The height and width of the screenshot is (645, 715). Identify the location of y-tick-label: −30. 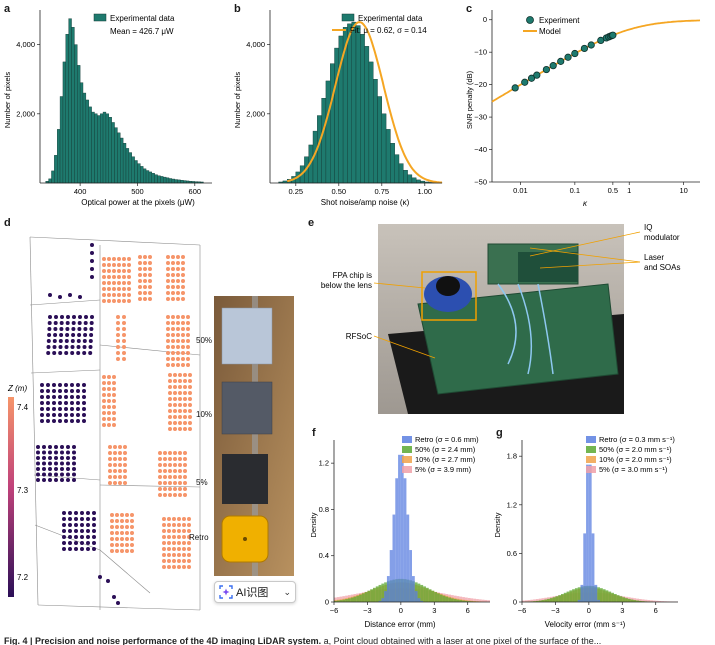
(480, 117).